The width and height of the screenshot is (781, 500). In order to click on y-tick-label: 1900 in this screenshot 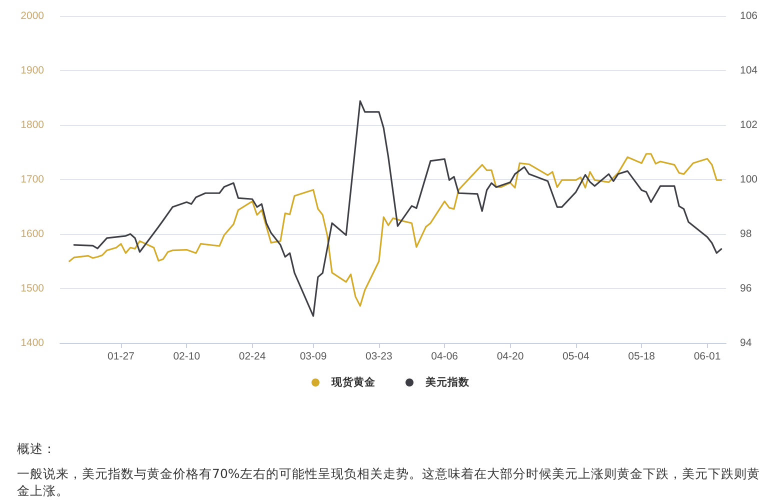, I will do `click(32, 70)`.